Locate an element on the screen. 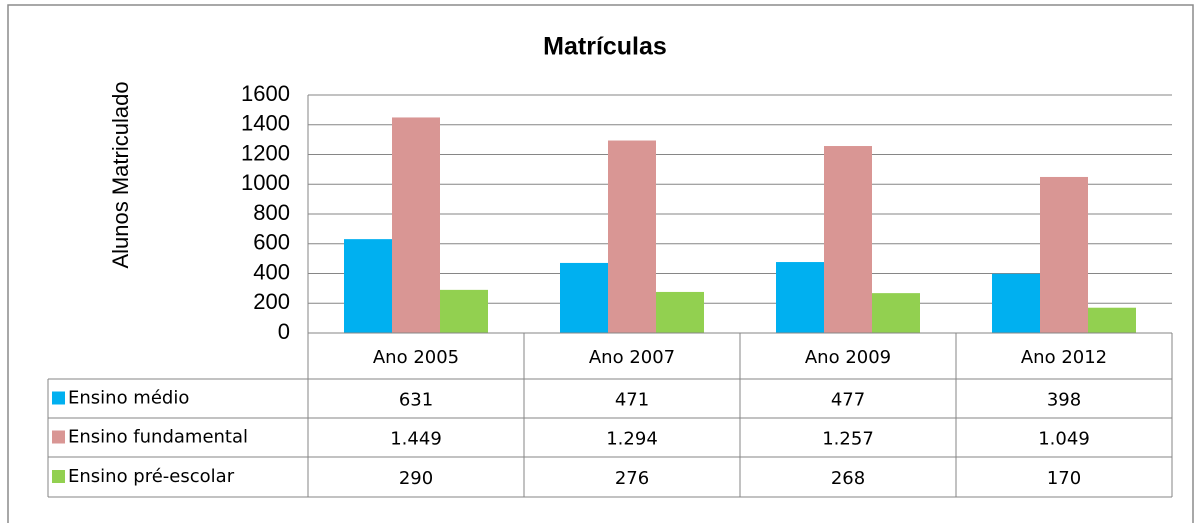 The width and height of the screenshot is (1200, 523). y-tick-label: 1400 is located at coordinates (265, 123).